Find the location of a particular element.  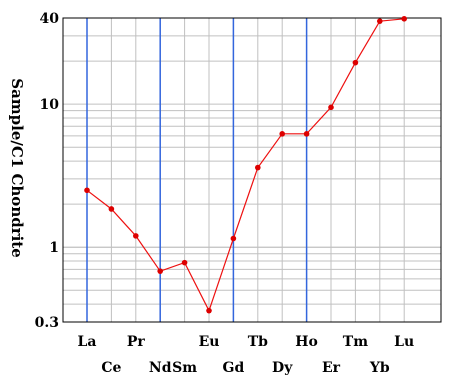

data-point-dy is located at coordinates (282, 134).